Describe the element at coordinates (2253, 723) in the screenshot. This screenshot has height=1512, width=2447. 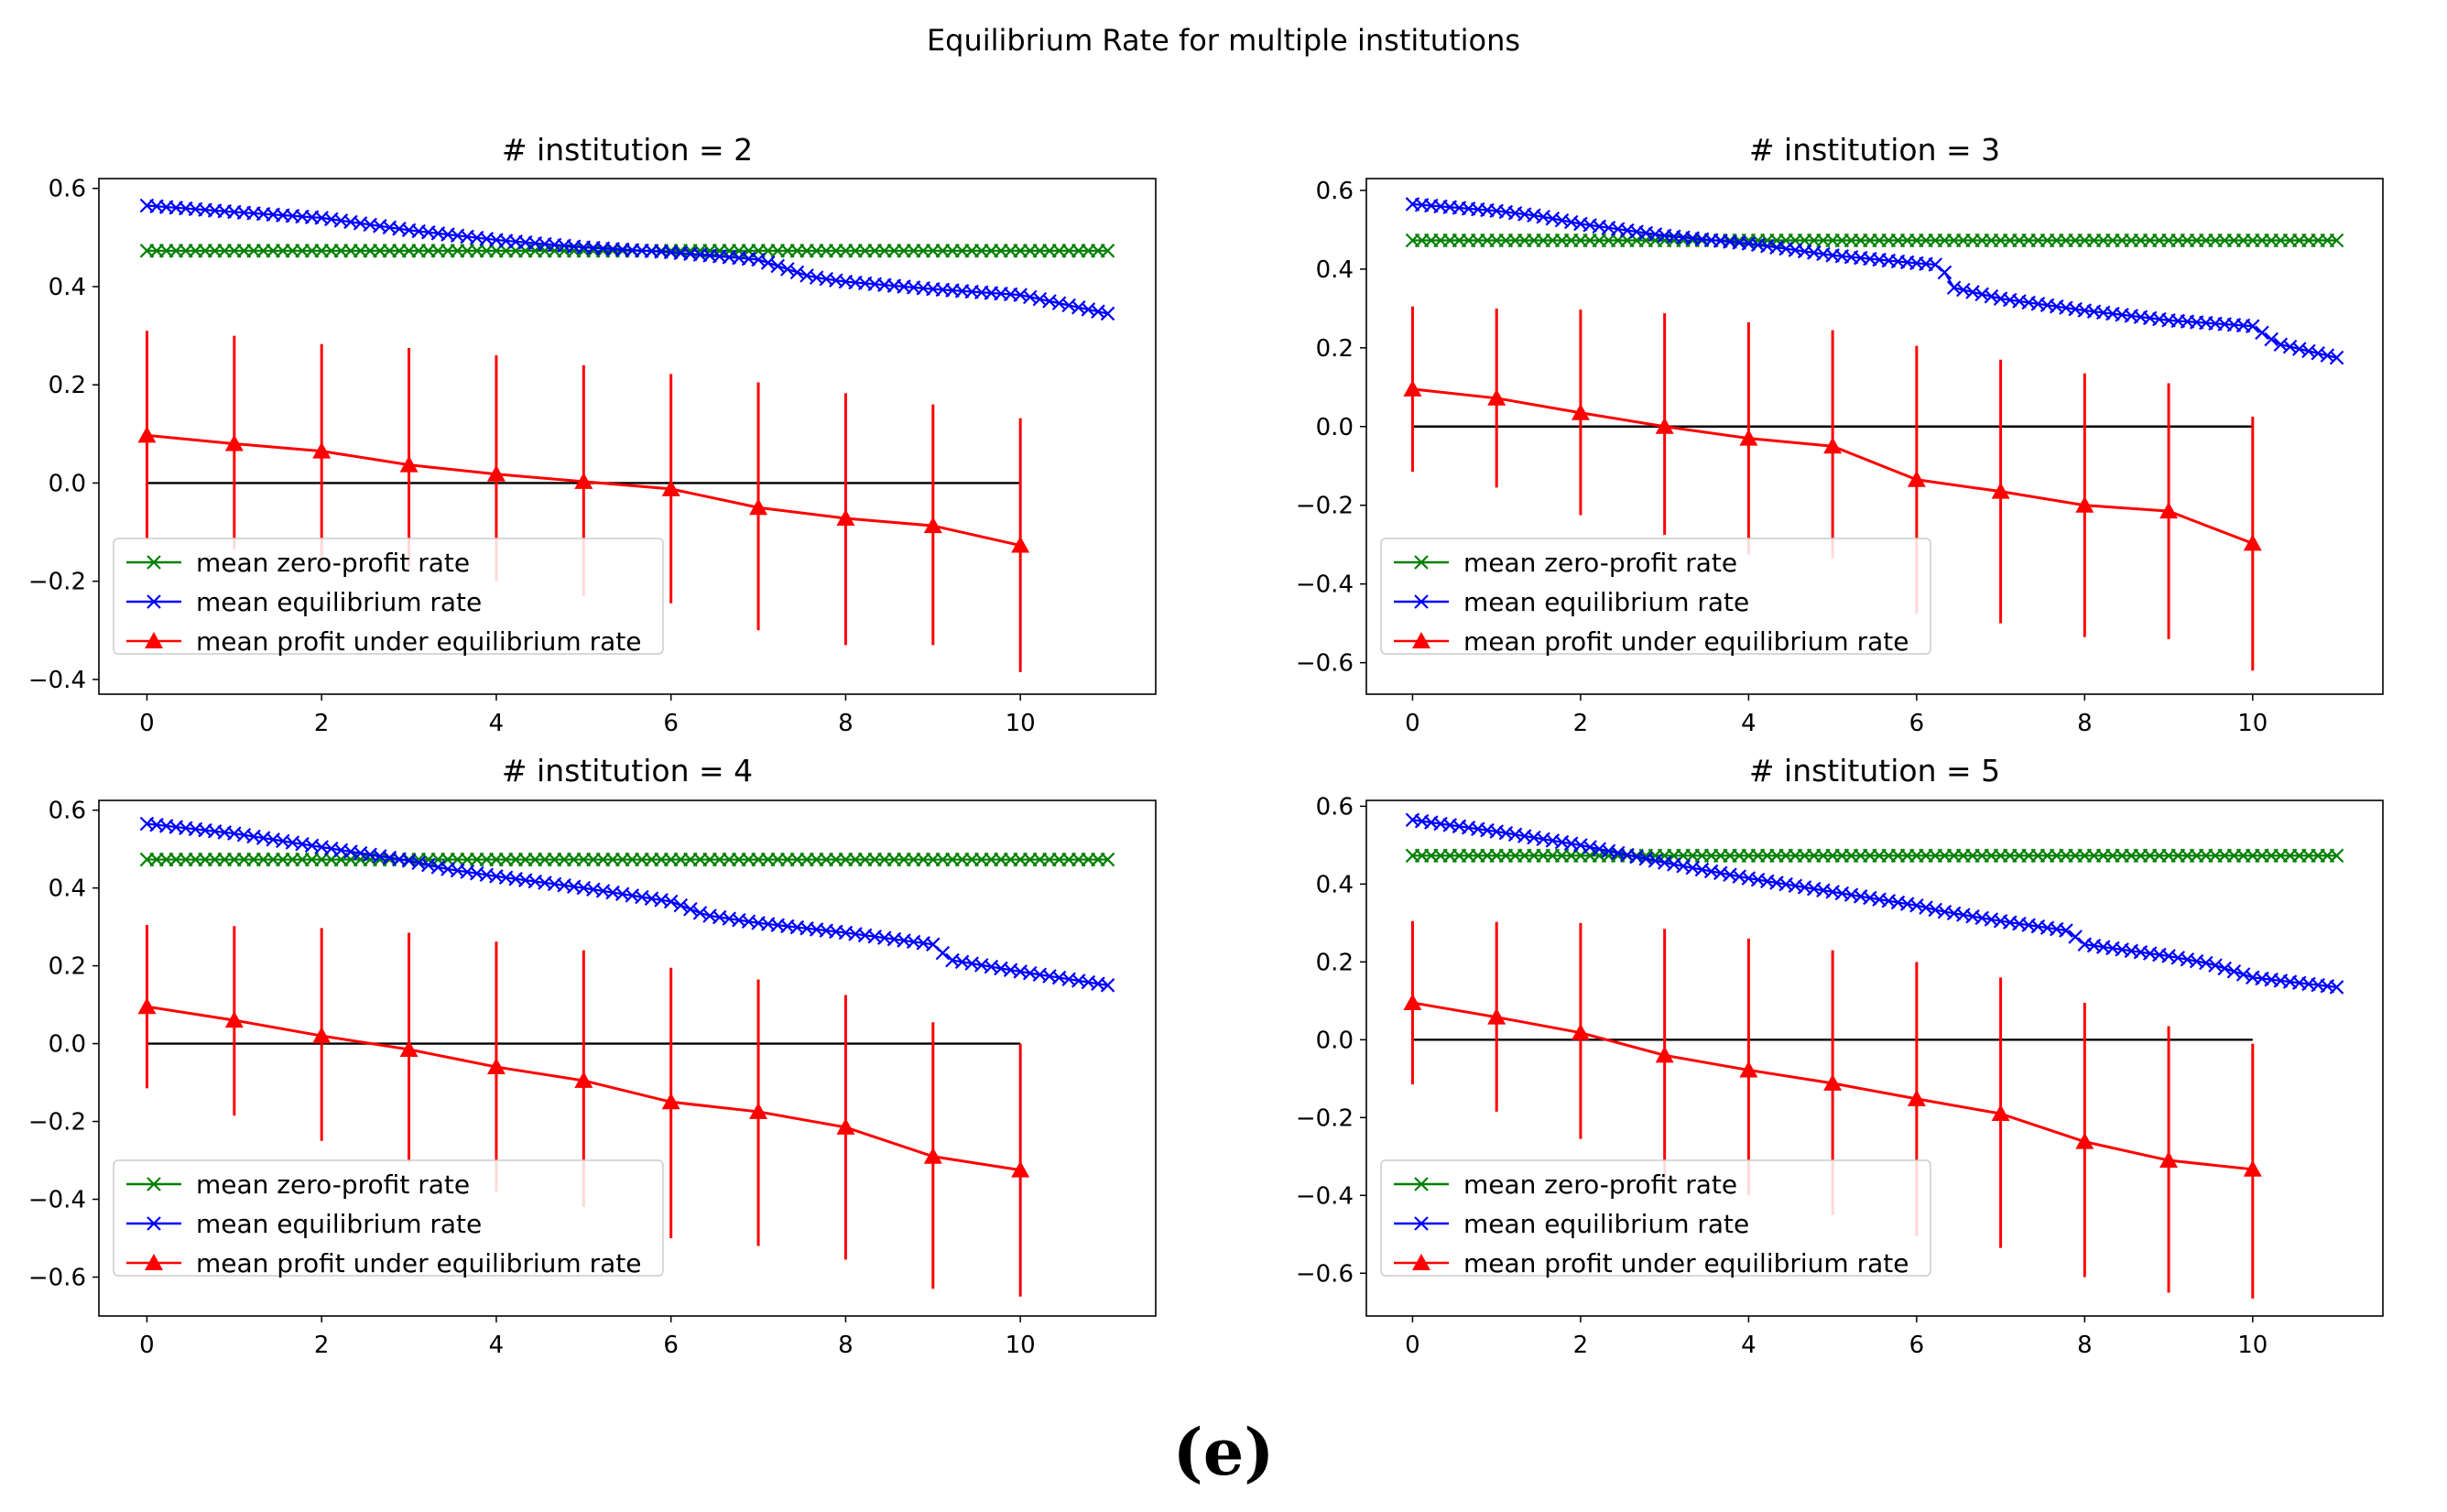
I see `x-tick-label: 10` at that location.